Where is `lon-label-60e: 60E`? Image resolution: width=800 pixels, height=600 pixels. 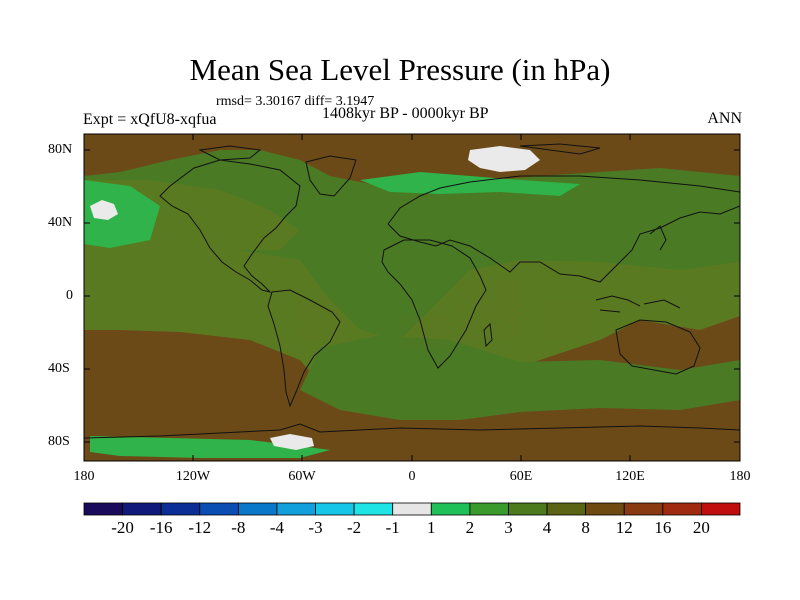 lon-label-60e: 60E is located at coordinates (521, 476).